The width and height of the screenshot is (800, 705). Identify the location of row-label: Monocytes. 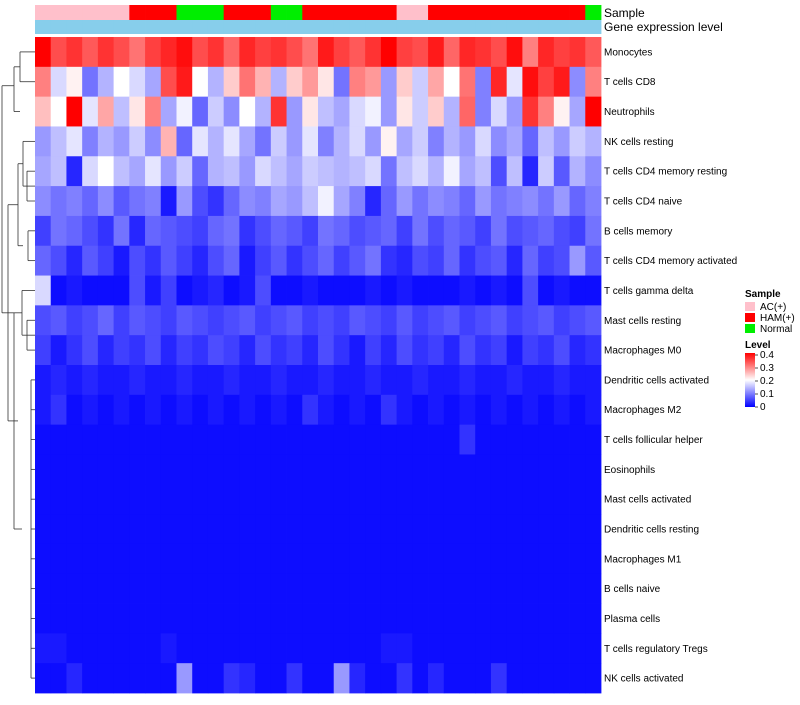
(628, 52).